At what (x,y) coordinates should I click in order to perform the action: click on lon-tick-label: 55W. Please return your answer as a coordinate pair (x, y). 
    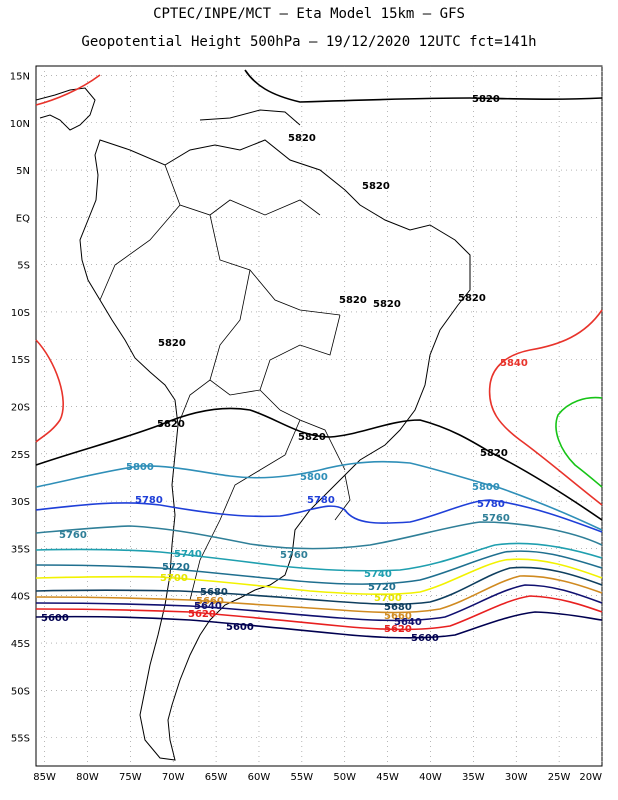
    Looking at the image, I should click on (302, 777).